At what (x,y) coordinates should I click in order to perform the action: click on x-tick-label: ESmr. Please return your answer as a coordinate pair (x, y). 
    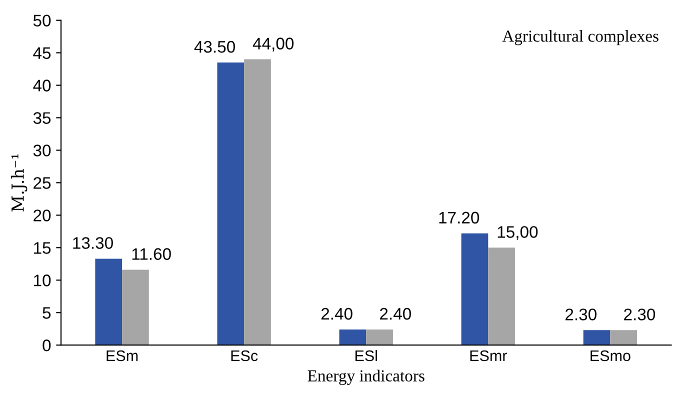
    Looking at the image, I should click on (489, 356).